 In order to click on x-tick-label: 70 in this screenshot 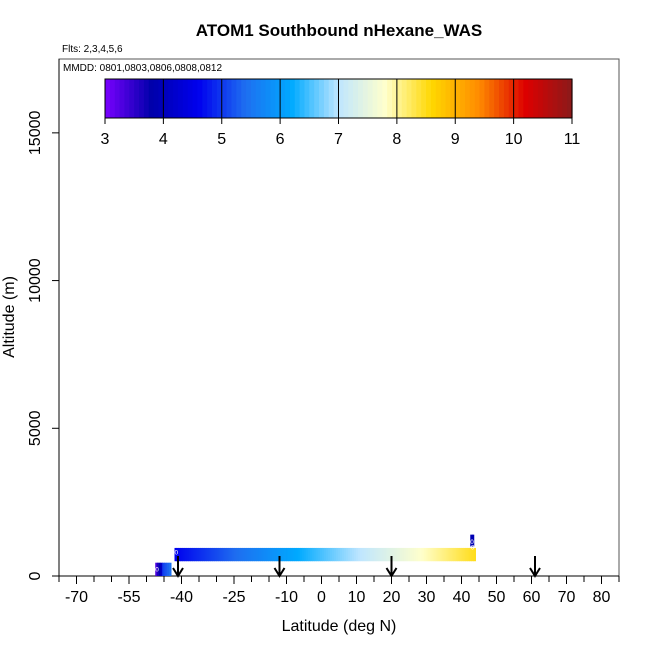, I will do `click(567, 597)`.